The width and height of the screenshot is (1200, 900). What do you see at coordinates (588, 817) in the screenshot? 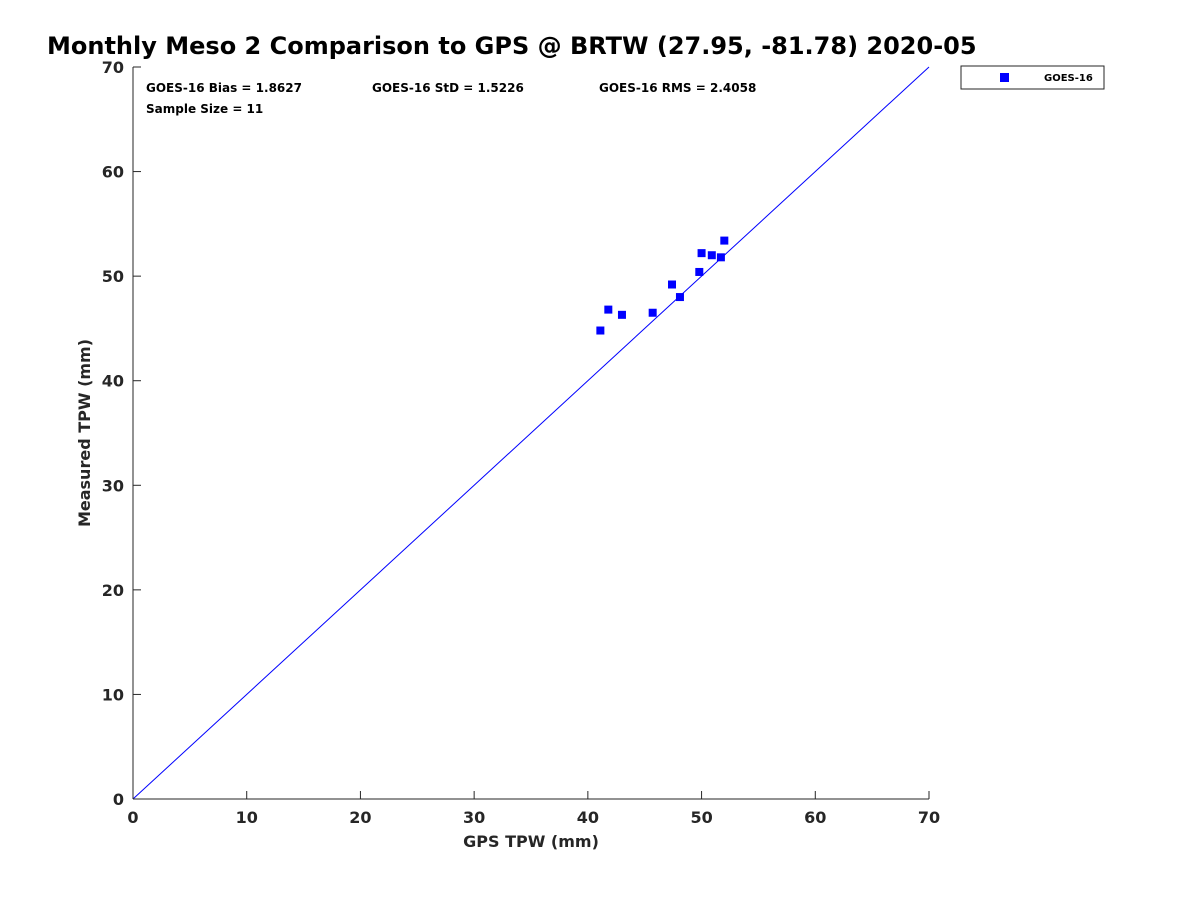
I see `x-tick-label: 40` at bounding box center [588, 817].